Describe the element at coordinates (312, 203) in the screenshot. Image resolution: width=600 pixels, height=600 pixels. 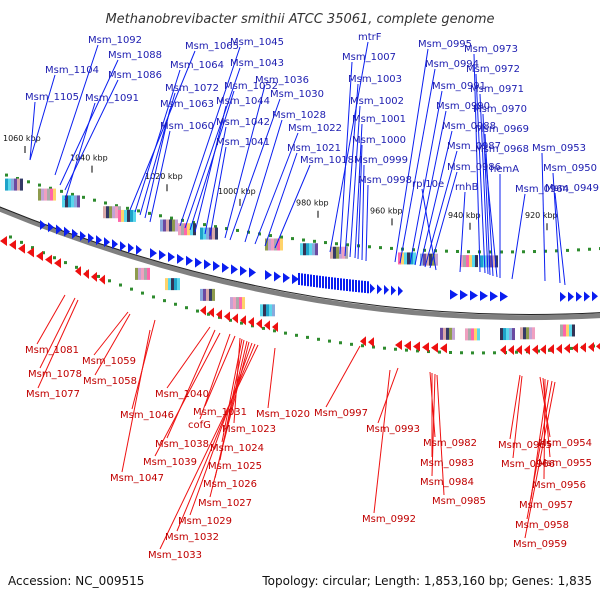
I see `kbp-tick-label: 980 kbp` at that location.